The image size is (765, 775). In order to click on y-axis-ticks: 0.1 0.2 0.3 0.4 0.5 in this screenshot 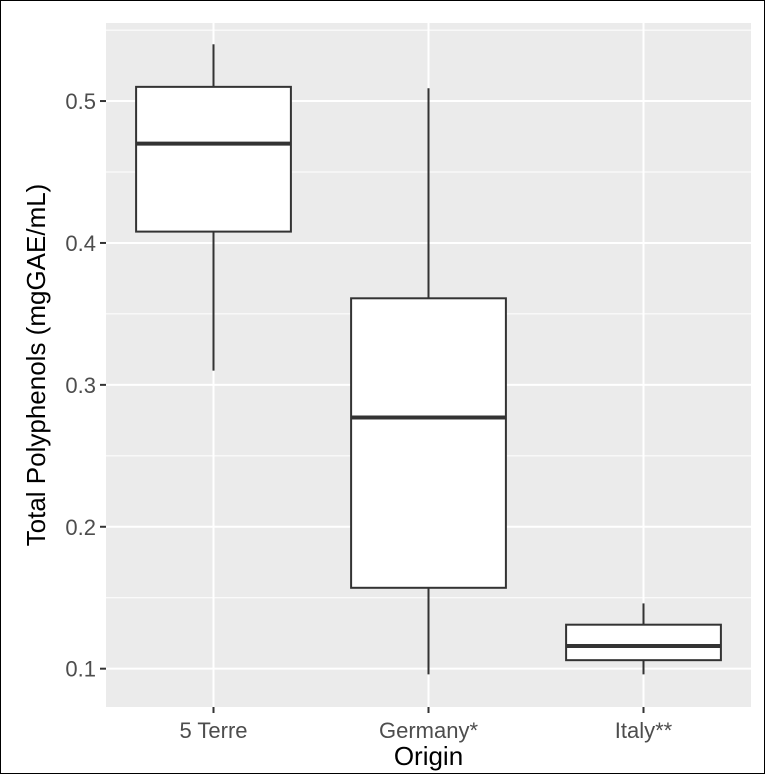, I will do `click(85, 385)`.